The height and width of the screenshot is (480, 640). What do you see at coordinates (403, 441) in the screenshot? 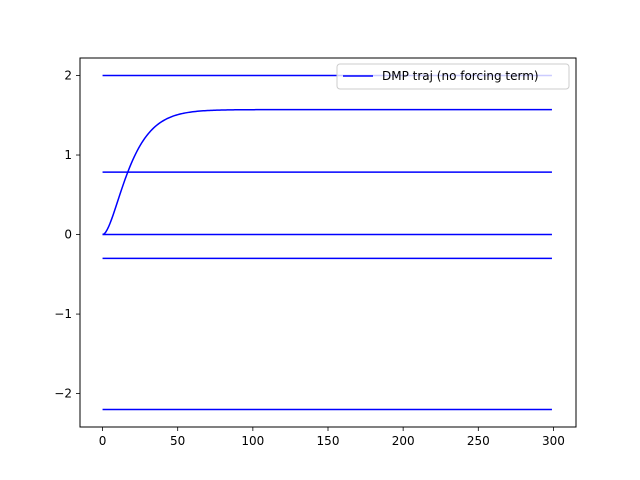
I see `x-tick-label: 200` at bounding box center [403, 441].